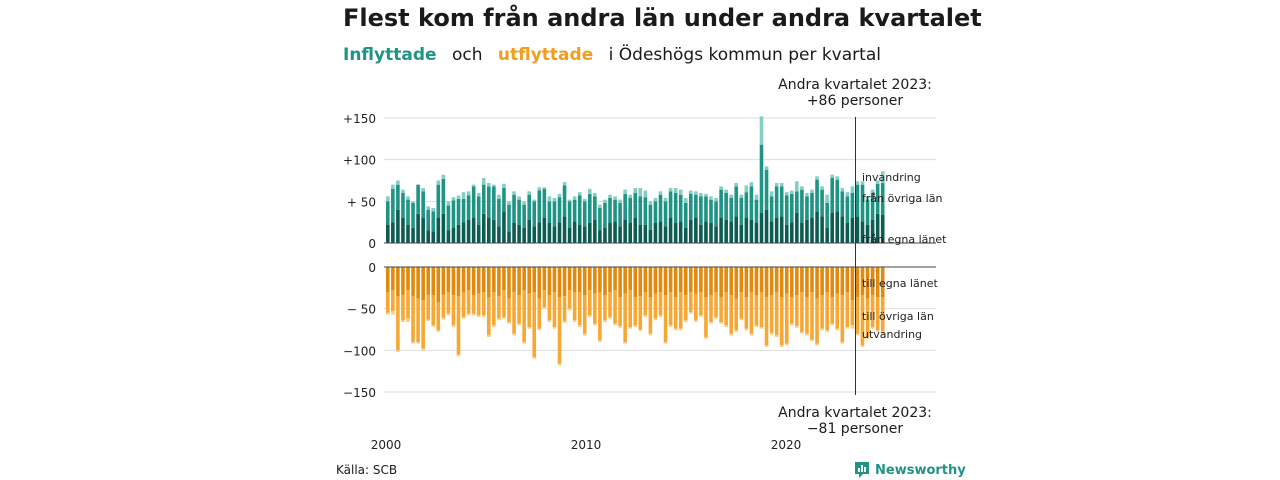 The height and width of the screenshot is (480, 1280). Describe the element at coordinates (855, 85) in the screenshot. I see `annotation-top-line1: Andra kvartalet 2023:` at that location.